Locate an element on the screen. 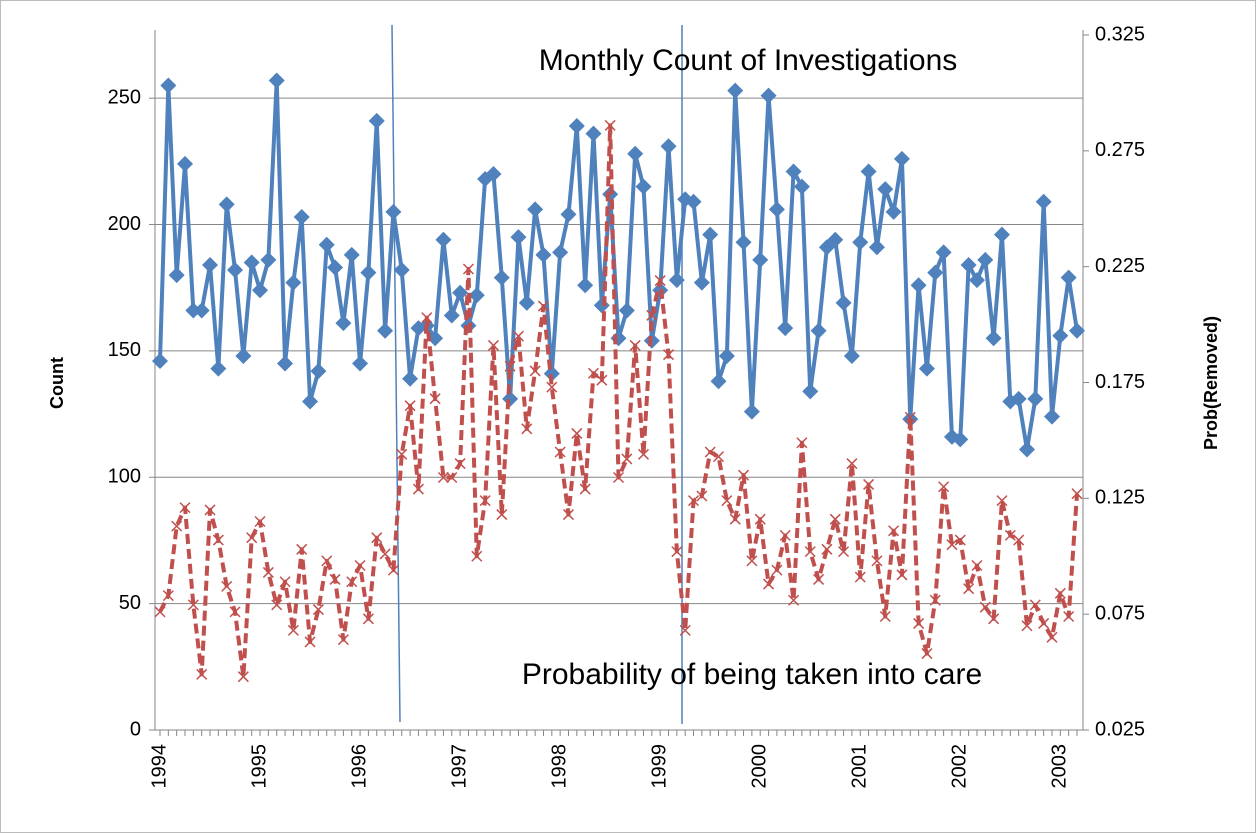 This screenshot has width=1256, height=833. y2-tick-label: 0.025 is located at coordinates (1120, 729).